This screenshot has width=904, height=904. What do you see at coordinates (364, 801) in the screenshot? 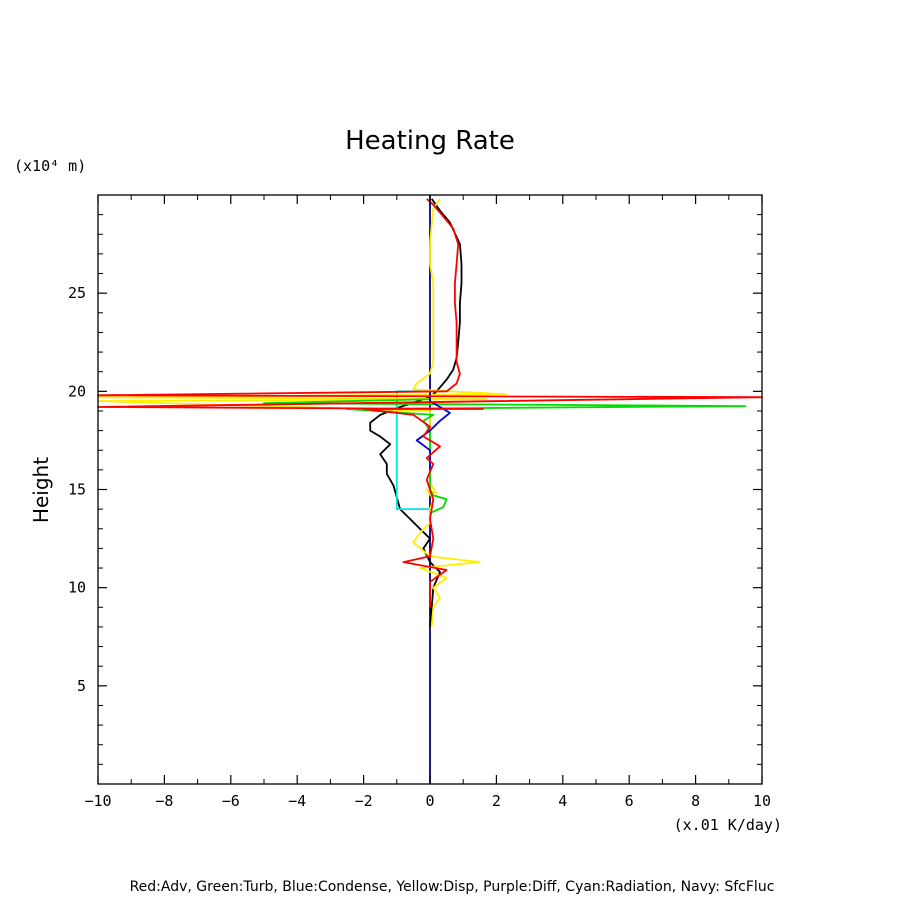
I see `x-tick-label: −2` at bounding box center [364, 801].